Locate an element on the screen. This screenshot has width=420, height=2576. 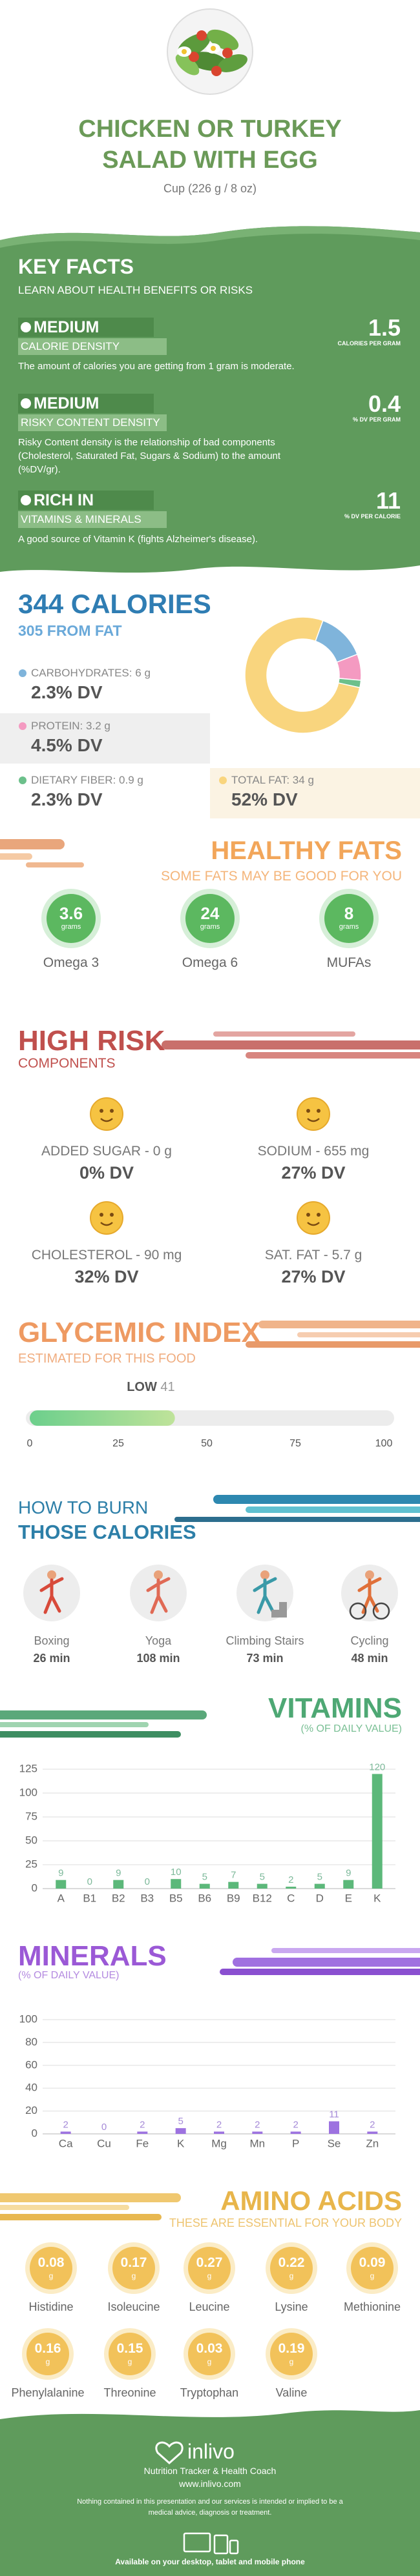
nutrient-dv: 52% DV is located at coordinates (265, 799).